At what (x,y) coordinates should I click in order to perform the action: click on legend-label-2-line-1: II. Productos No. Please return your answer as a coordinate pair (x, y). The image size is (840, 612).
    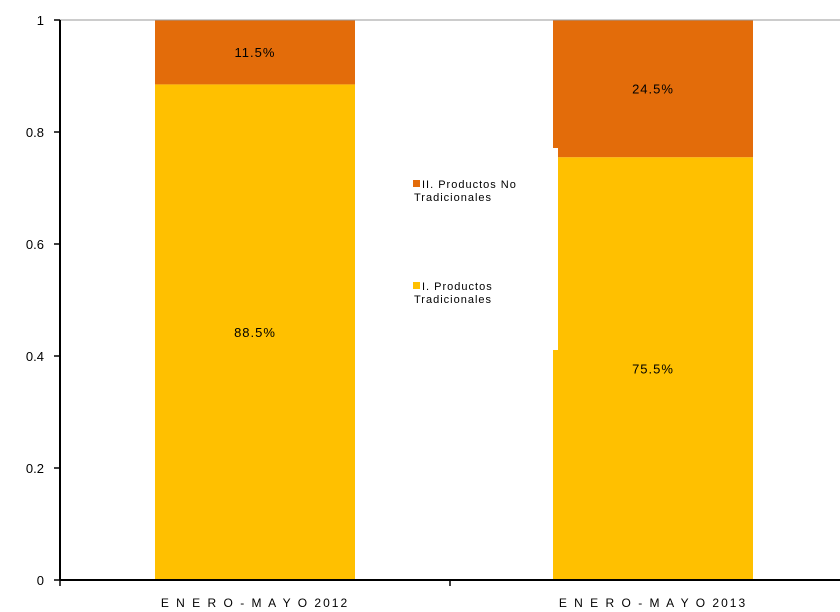
    Looking at the image, I should click on (469, 185).